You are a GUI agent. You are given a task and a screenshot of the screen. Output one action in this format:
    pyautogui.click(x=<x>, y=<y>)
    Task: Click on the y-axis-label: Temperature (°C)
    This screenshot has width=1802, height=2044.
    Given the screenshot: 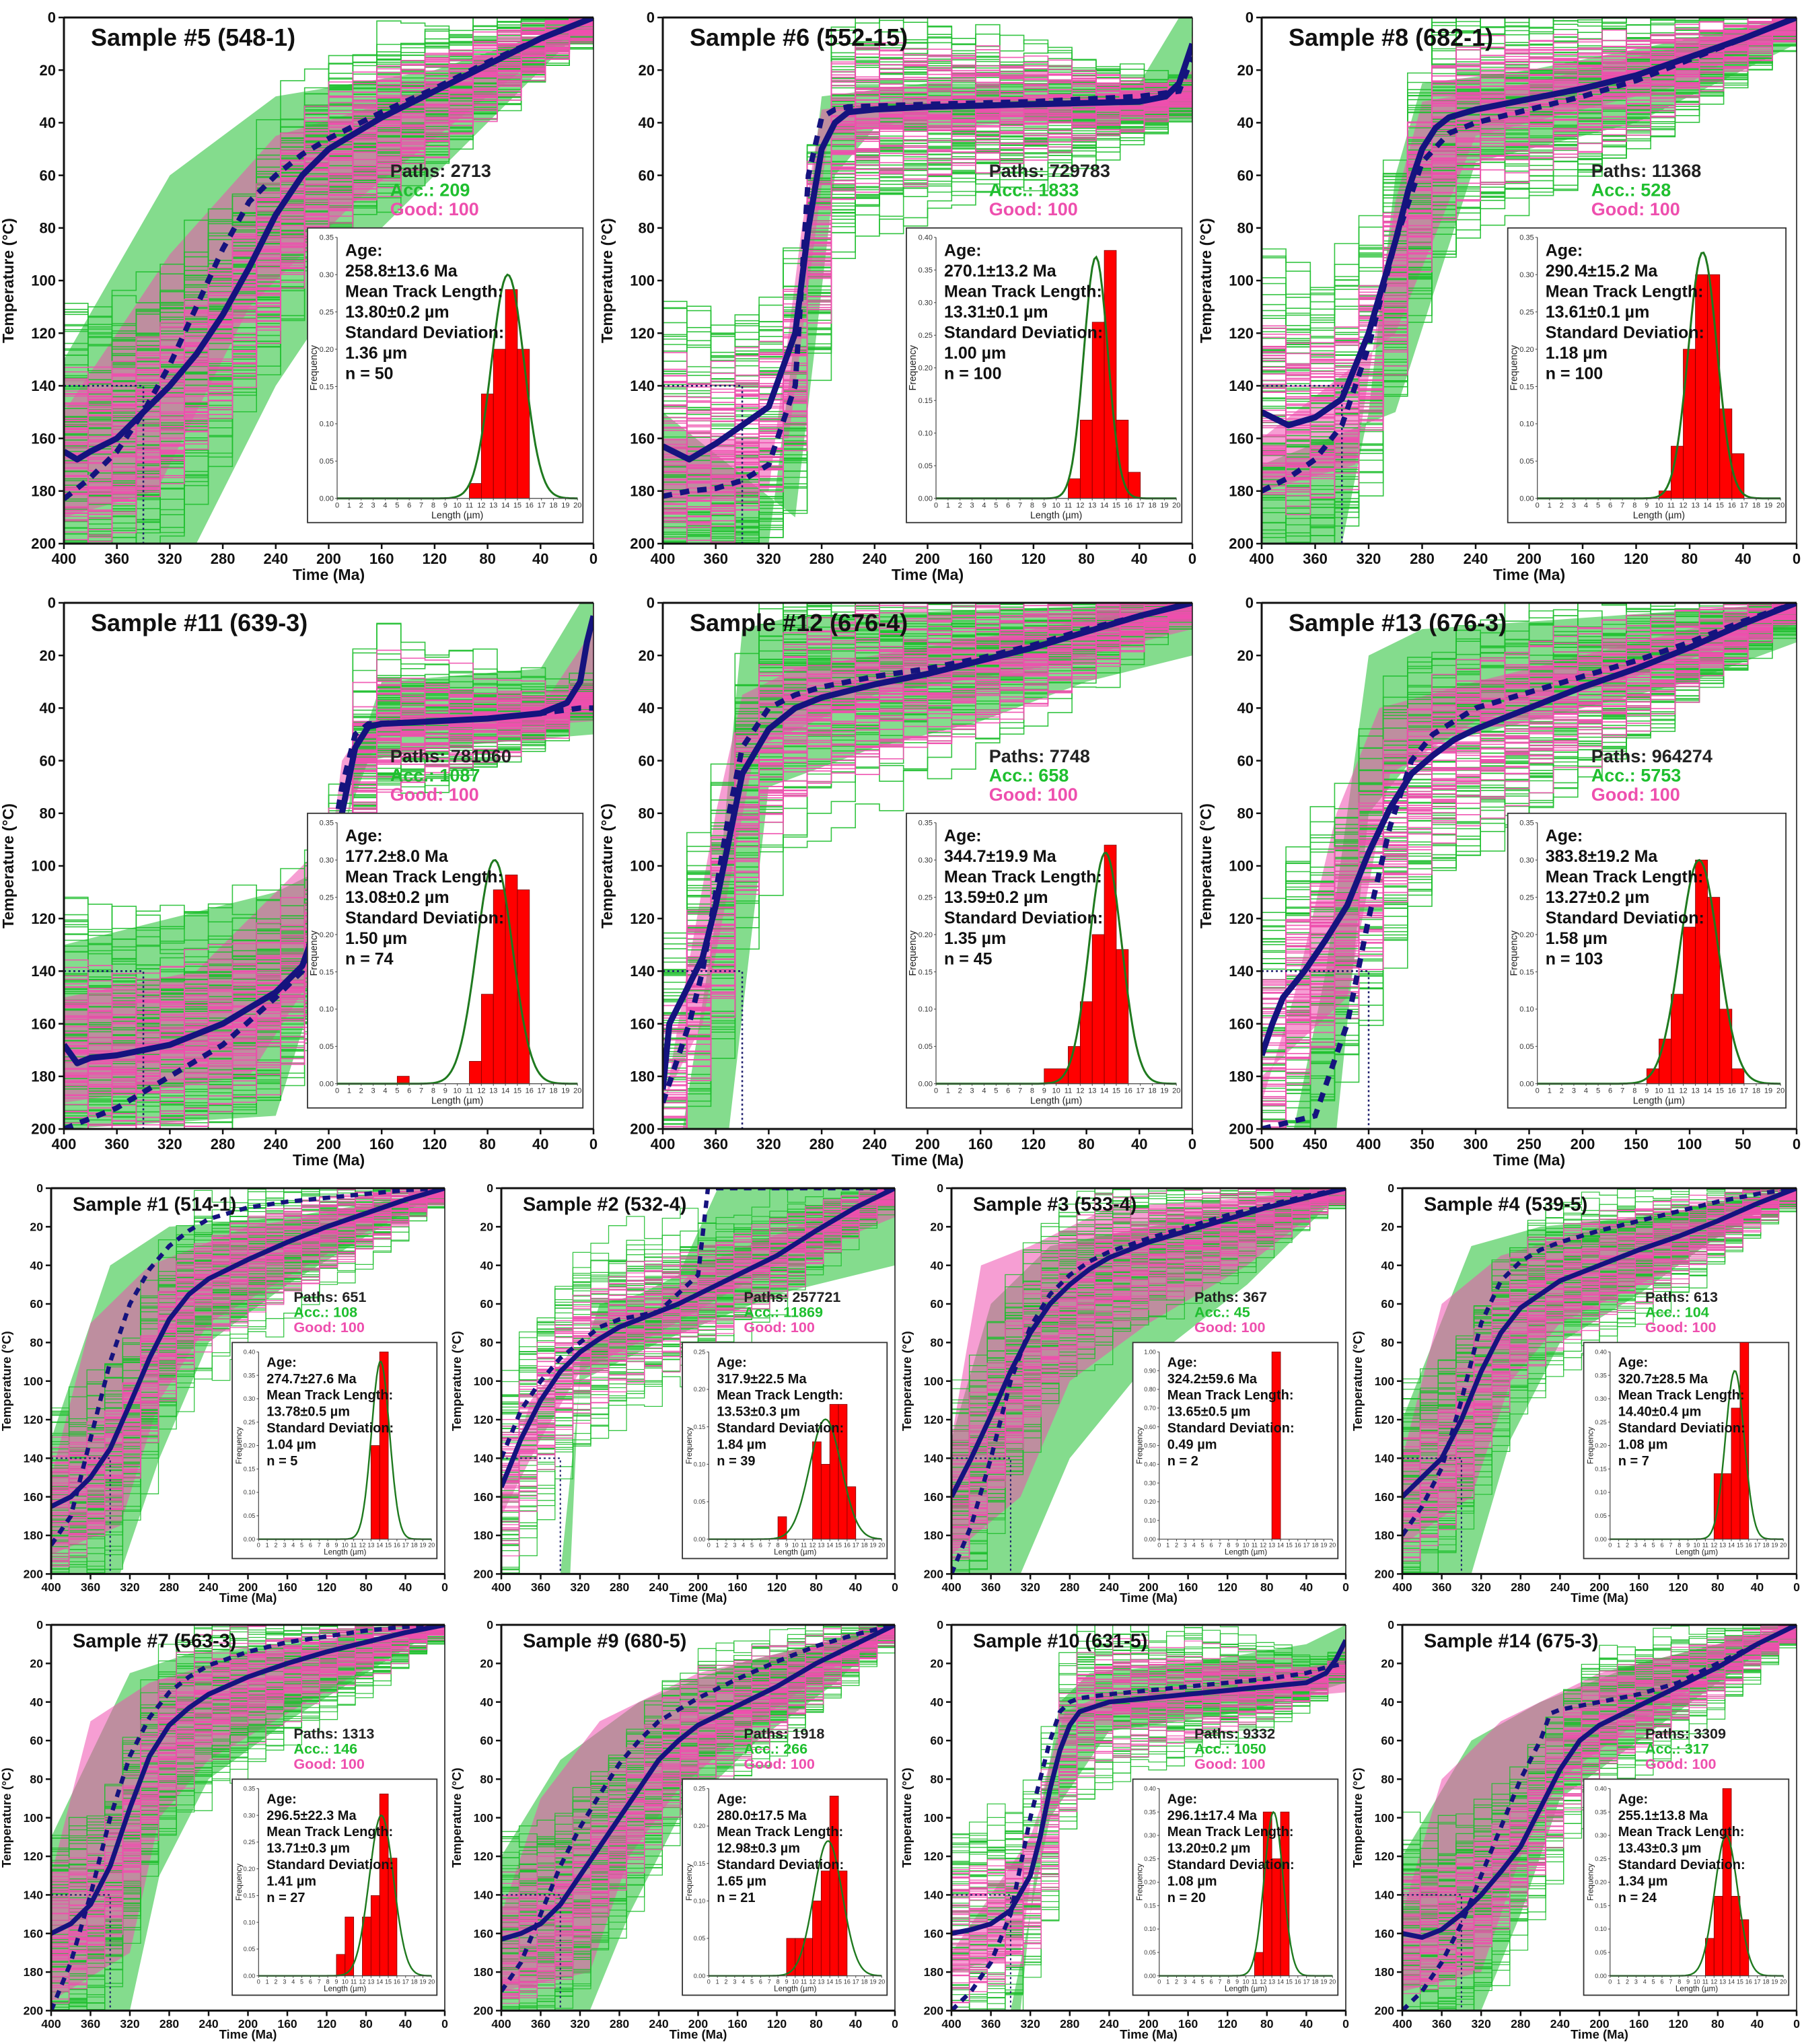 What is the action you would take?
    pyautogui.click(x=1206, y=280)
    